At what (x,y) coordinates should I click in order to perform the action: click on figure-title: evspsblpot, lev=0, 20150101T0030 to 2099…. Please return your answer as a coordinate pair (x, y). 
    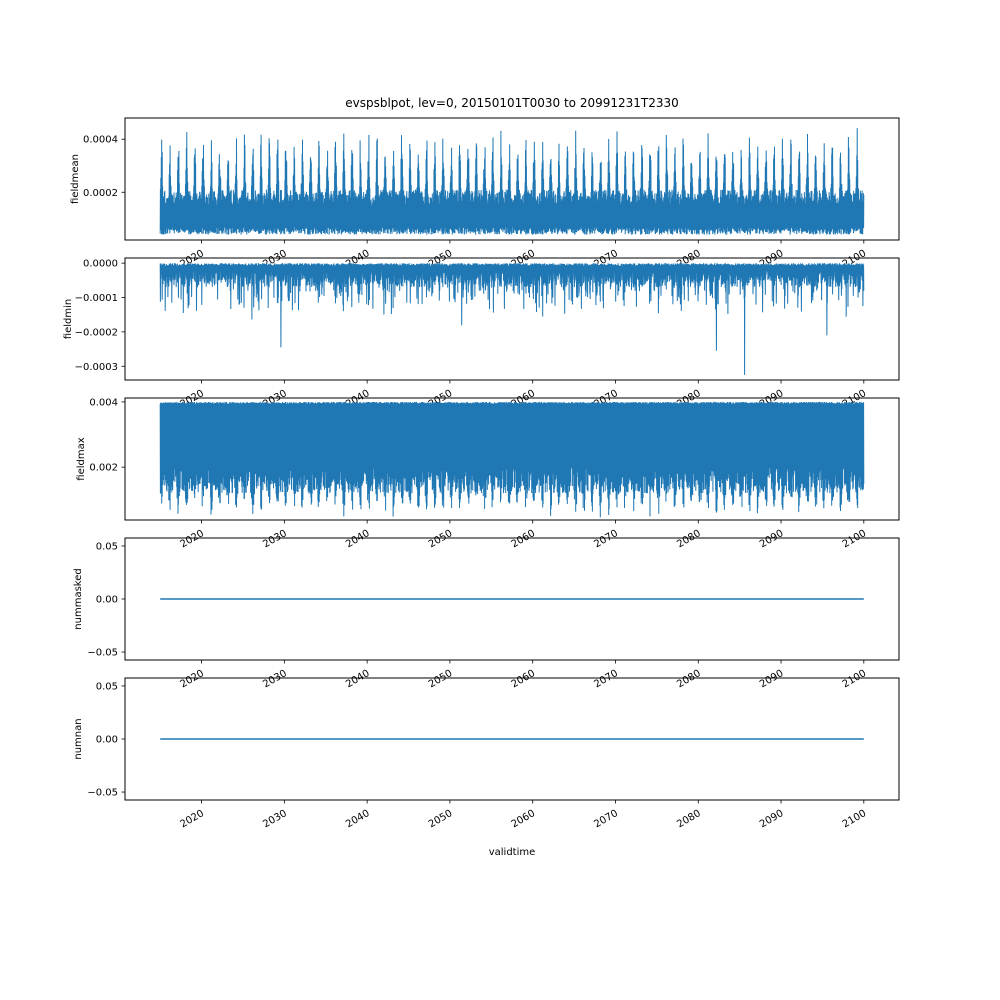
    Looking at the image, I should click on (512, 103).